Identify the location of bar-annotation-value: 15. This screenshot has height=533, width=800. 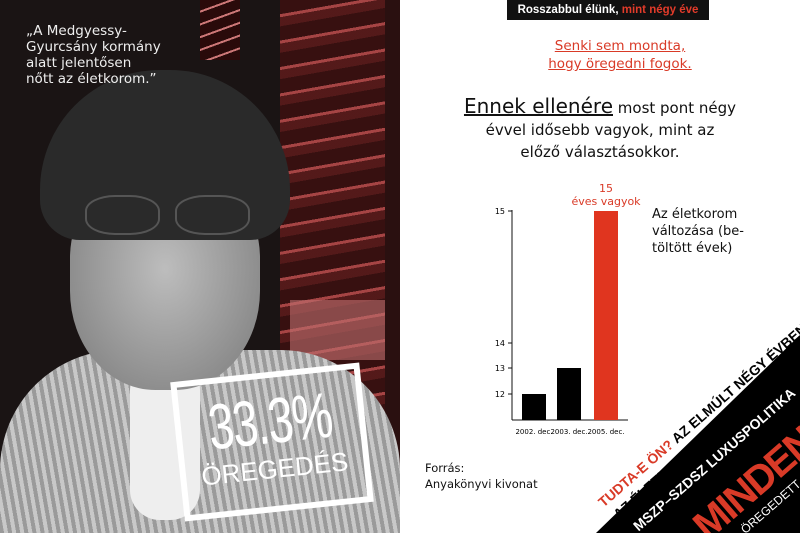
(606, 188).